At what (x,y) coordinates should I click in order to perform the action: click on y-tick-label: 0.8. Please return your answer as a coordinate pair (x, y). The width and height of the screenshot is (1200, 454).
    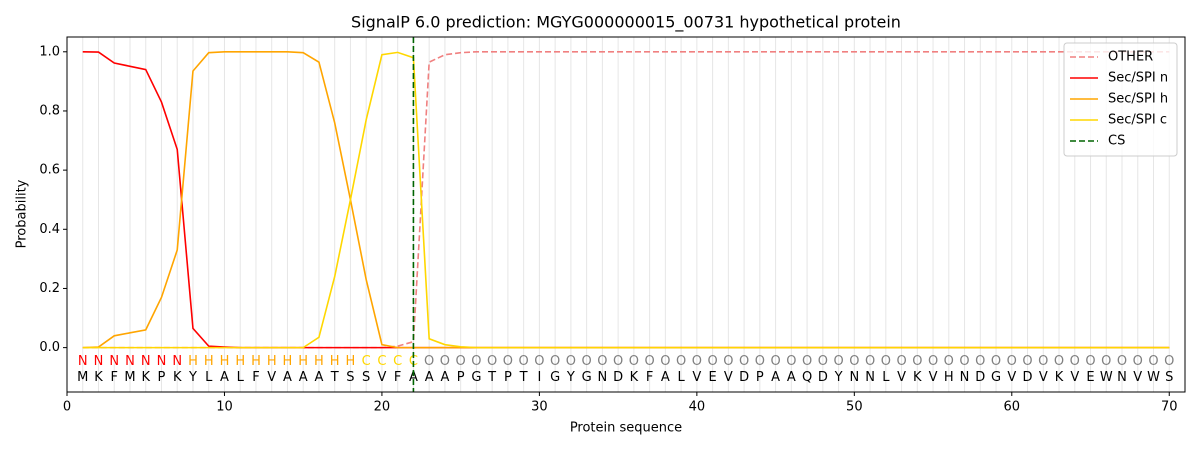
    Looking at the image, I should click on (49, 110).